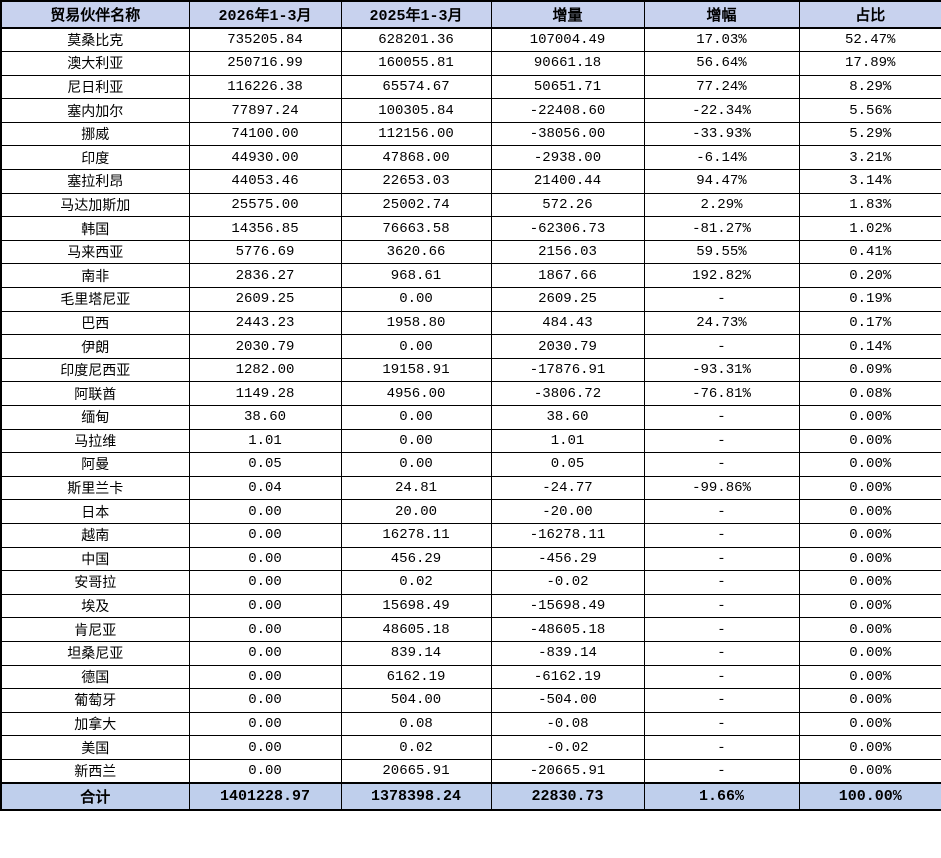  Describe the element at coordinates (416, 14) in the screenshot. I see `column-header-2: 2025年1-3月` at that location.